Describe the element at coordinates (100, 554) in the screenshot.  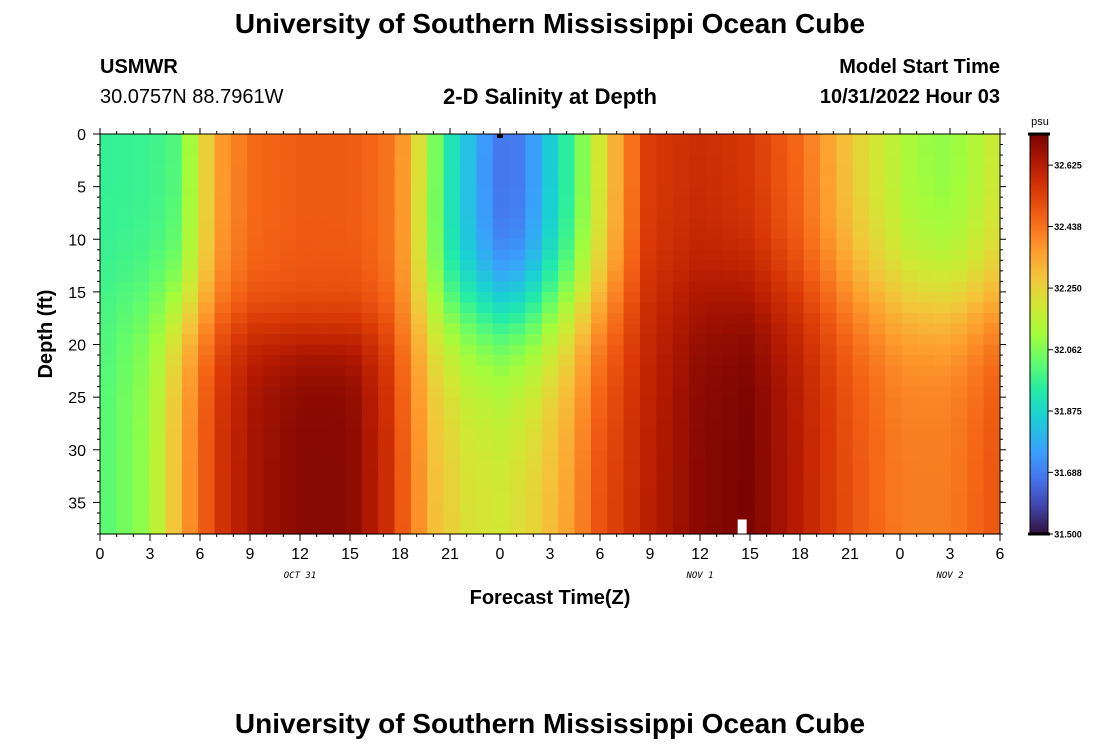
I see `x-tick-label: 0` at that location.